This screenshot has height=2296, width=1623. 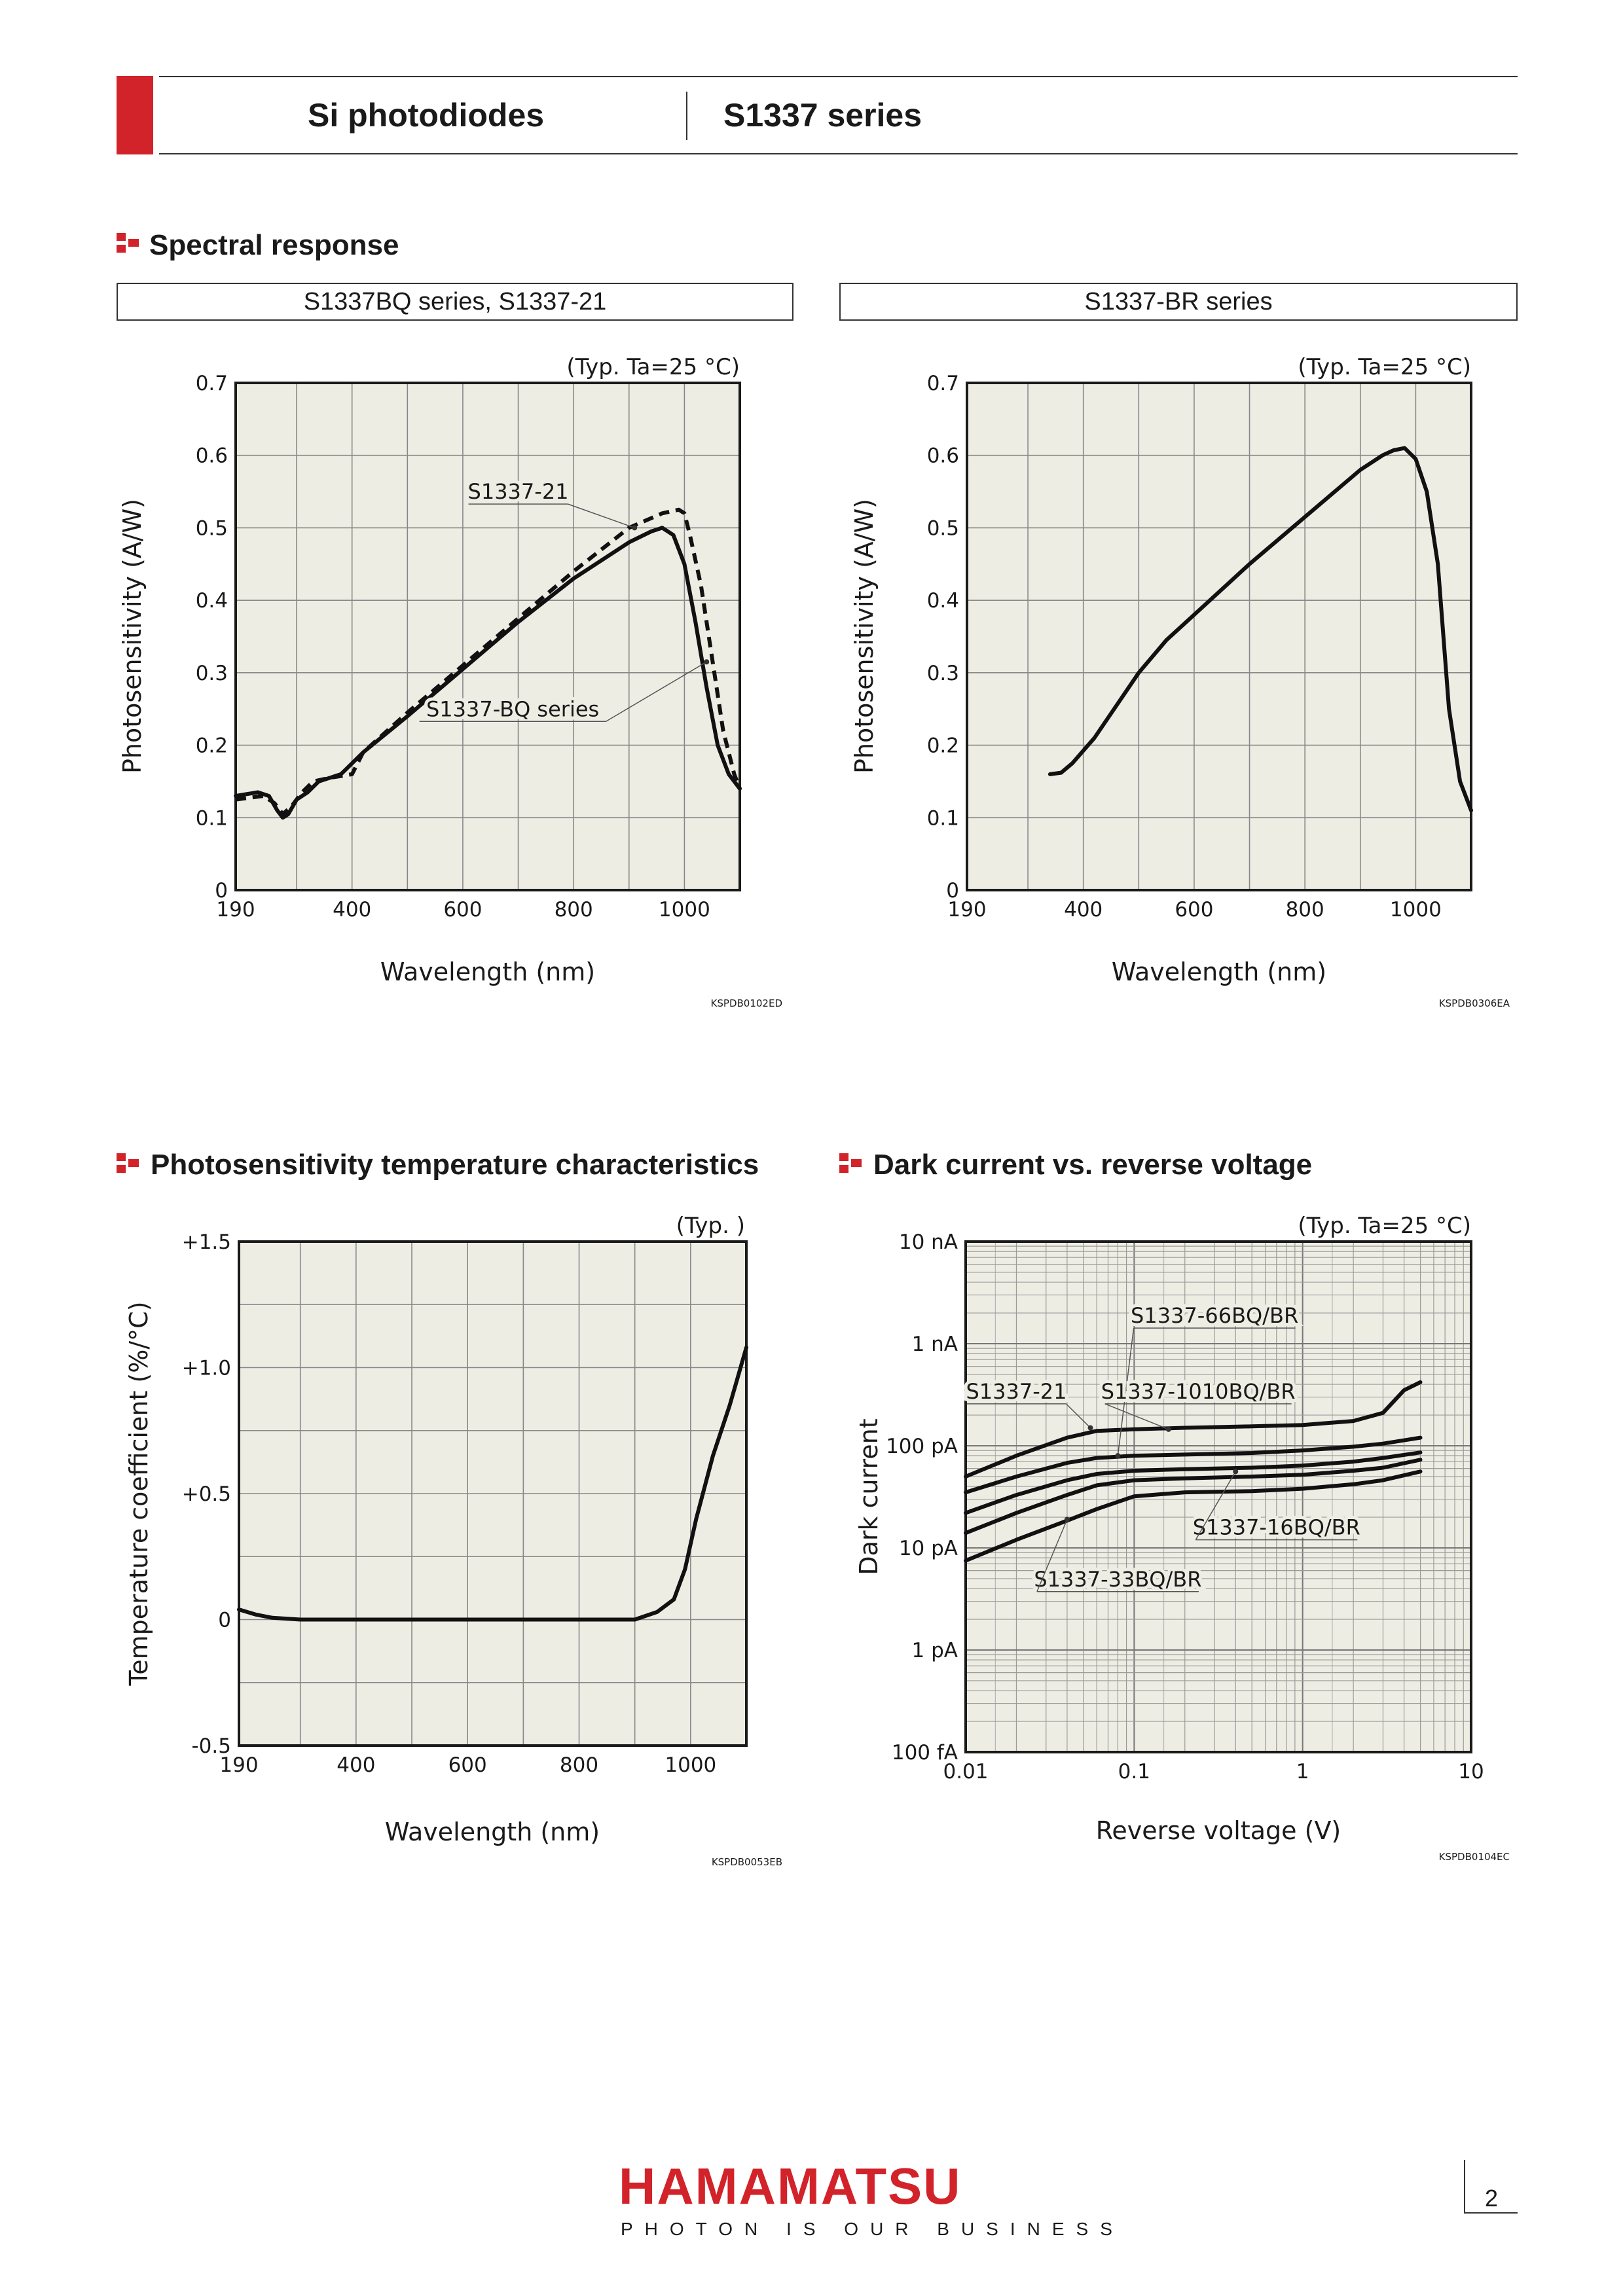 What do you see at coordinates (1491, 2213) in the screenshot?
I see `page-number-rule` at bounding box center [1491, 2213].